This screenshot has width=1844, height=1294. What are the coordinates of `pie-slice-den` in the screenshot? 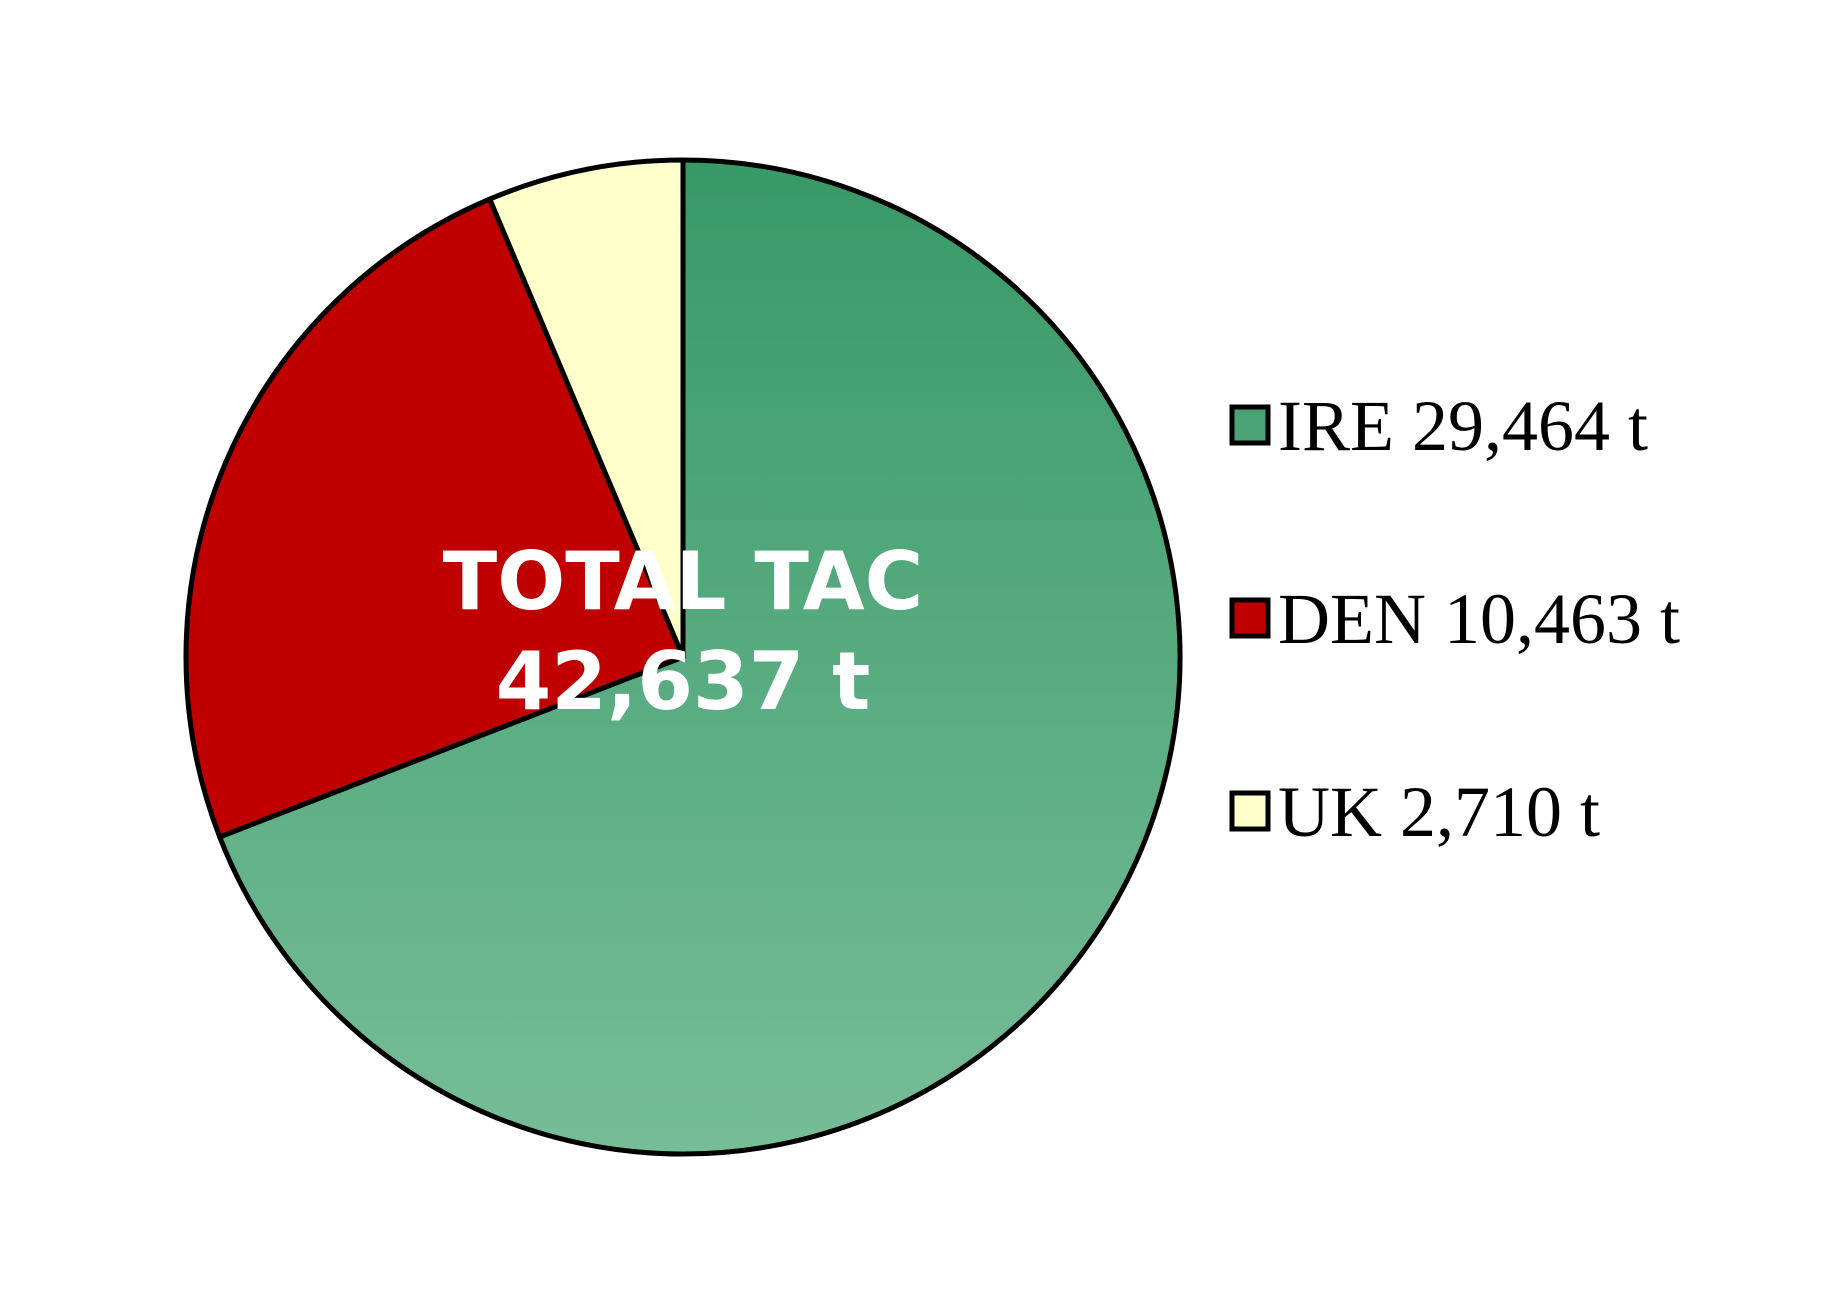 It's located at (434, 518).